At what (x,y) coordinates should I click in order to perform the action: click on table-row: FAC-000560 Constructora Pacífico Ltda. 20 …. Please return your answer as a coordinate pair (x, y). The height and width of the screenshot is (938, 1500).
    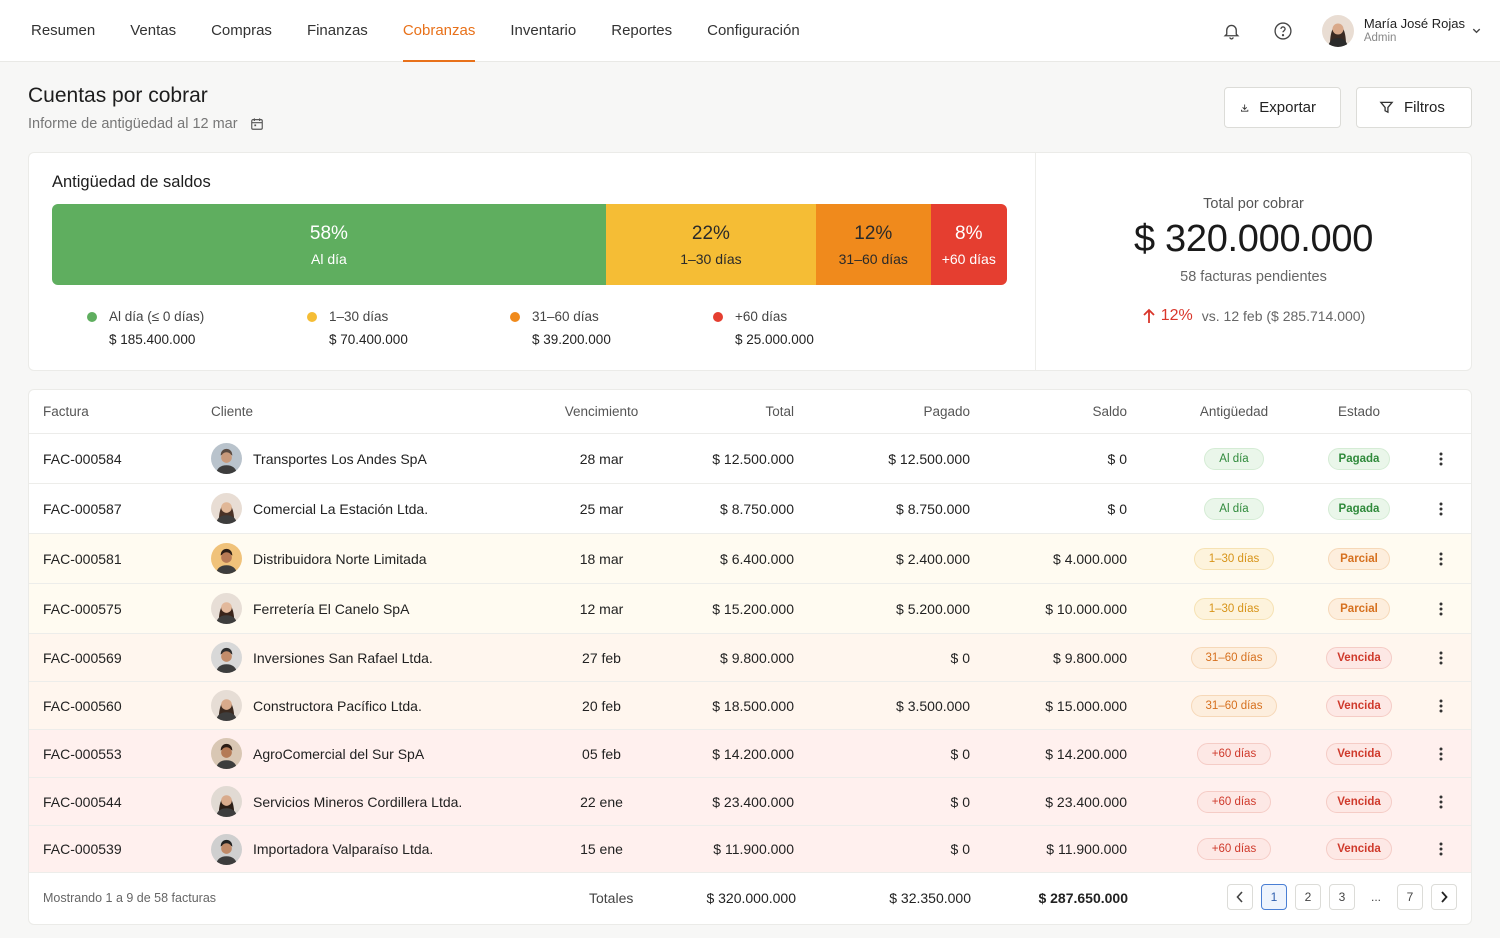
    Looking at the image, I should click on (750, 706).